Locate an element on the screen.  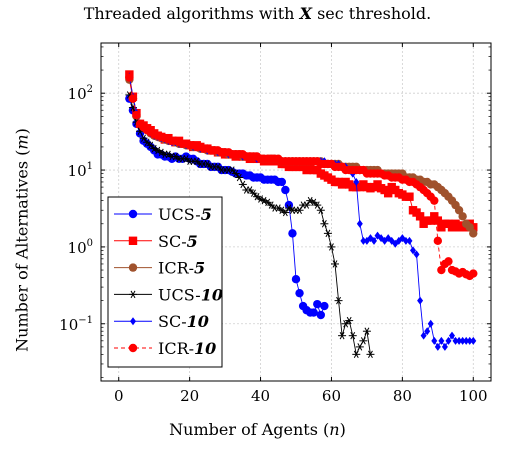
y-tick-label: 100 is located at coordinates (80, 247).